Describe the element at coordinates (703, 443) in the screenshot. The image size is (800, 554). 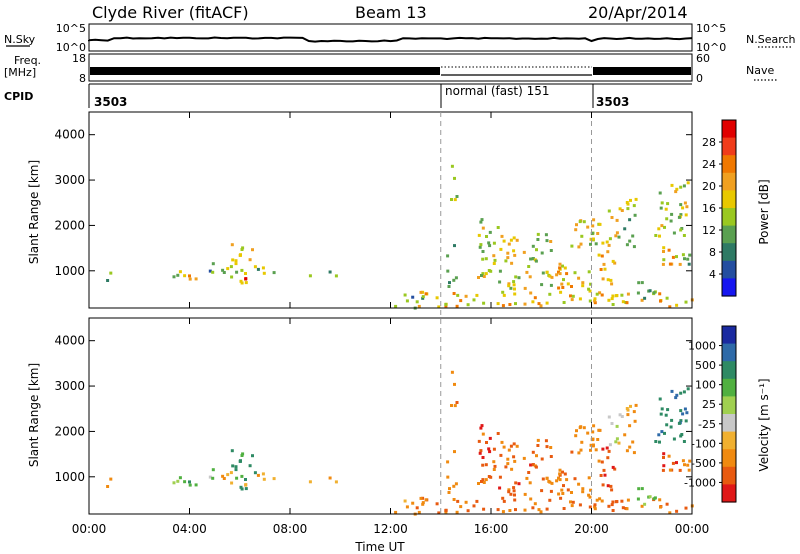
I see `velocity_panel-colorbar-tick: -100` at that location.